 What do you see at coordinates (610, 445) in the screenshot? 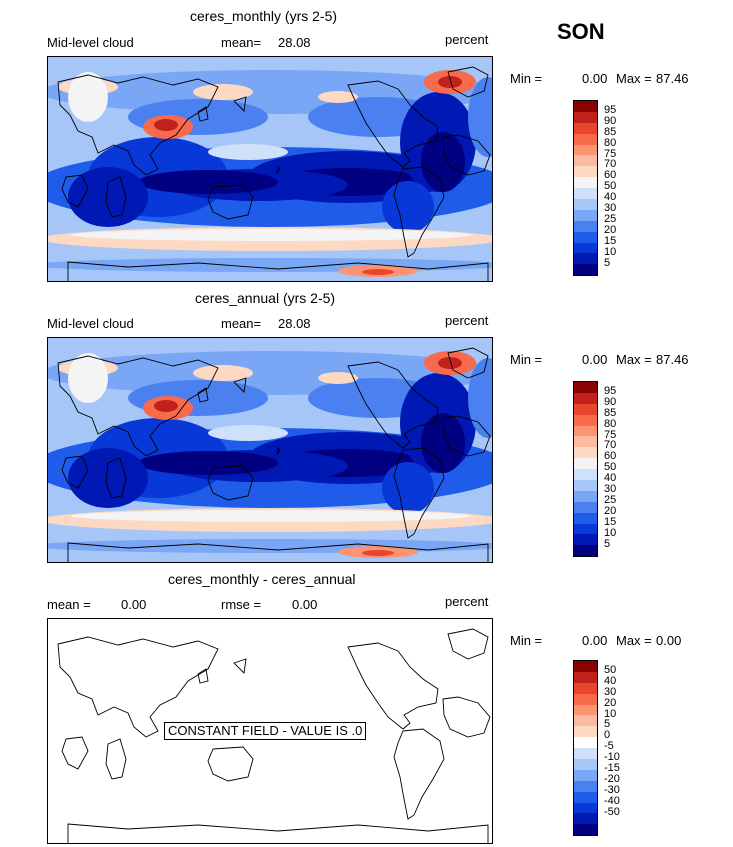
I see `colorbar-tick-label: 70` at bounding box center [610, 445].